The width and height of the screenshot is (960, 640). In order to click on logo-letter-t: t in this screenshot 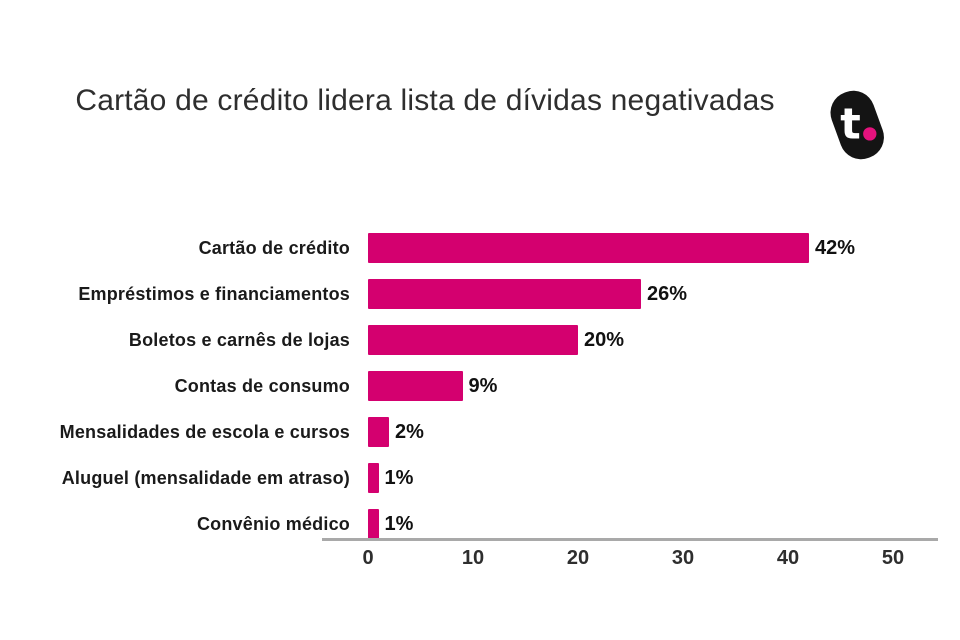, I will do `click(850, 124)`.